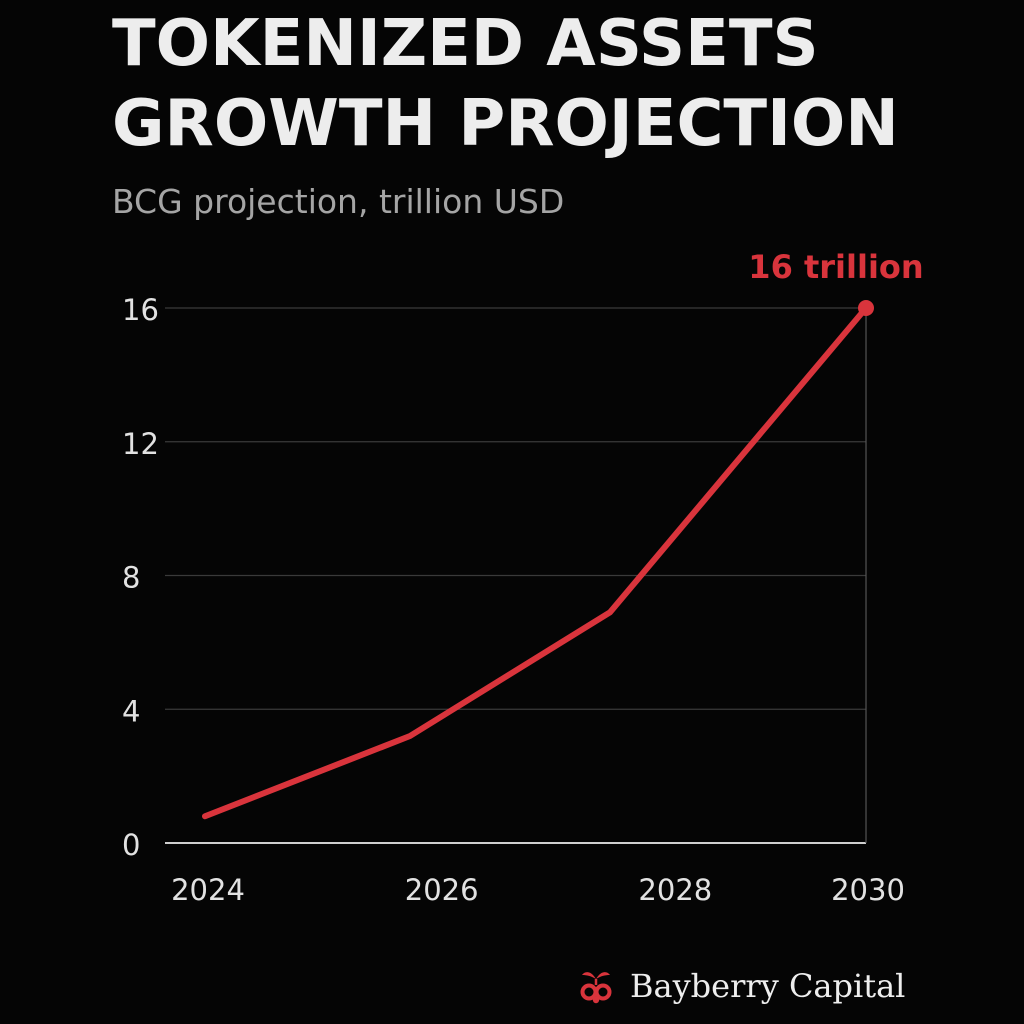 This screenshot has width=1024, height=1024. I want to click on y-tick-label: 0, so click(131, 845).